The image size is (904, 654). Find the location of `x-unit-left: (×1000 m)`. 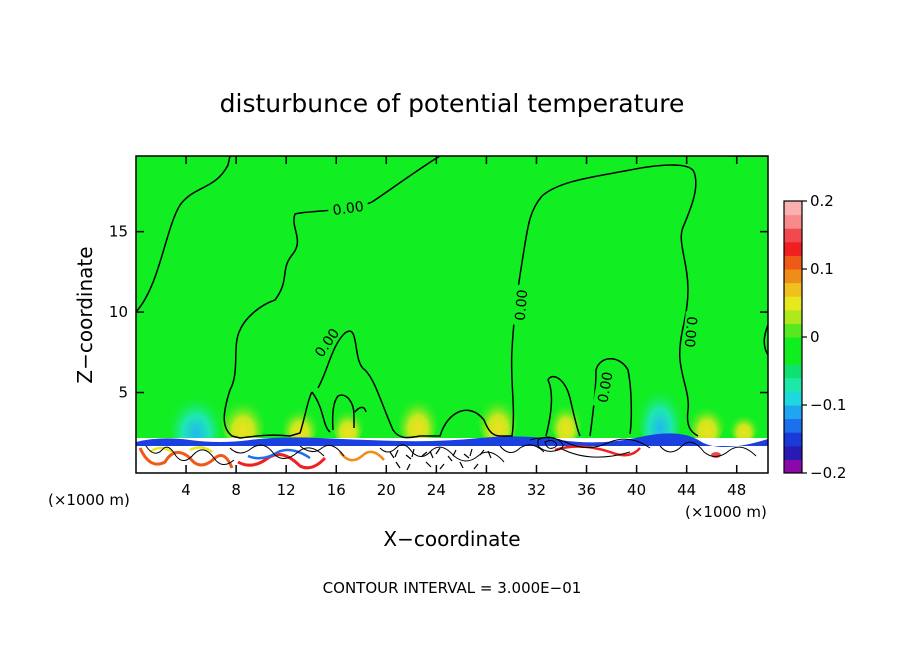

x-unit-left: (×1000 m) is located at coordinates (89, 500).